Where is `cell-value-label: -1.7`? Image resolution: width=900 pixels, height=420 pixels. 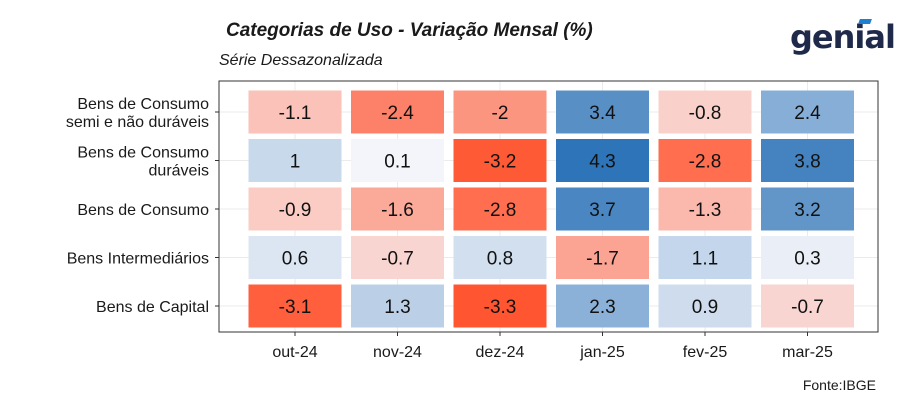
cell-value-label: -1.7 is located at coordinates (602, 259).